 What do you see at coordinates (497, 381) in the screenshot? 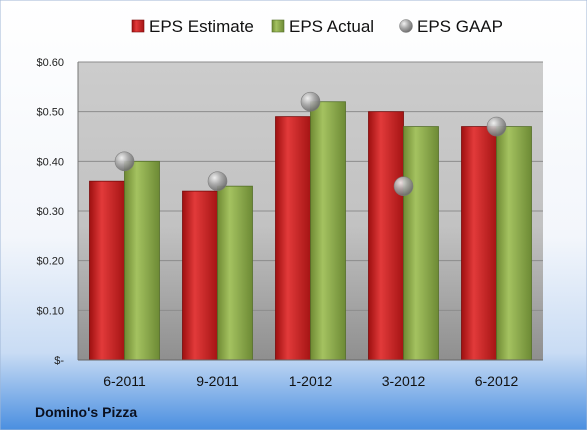
I see `x-tick-label: 6-2012` at bounding box center [497, 381].